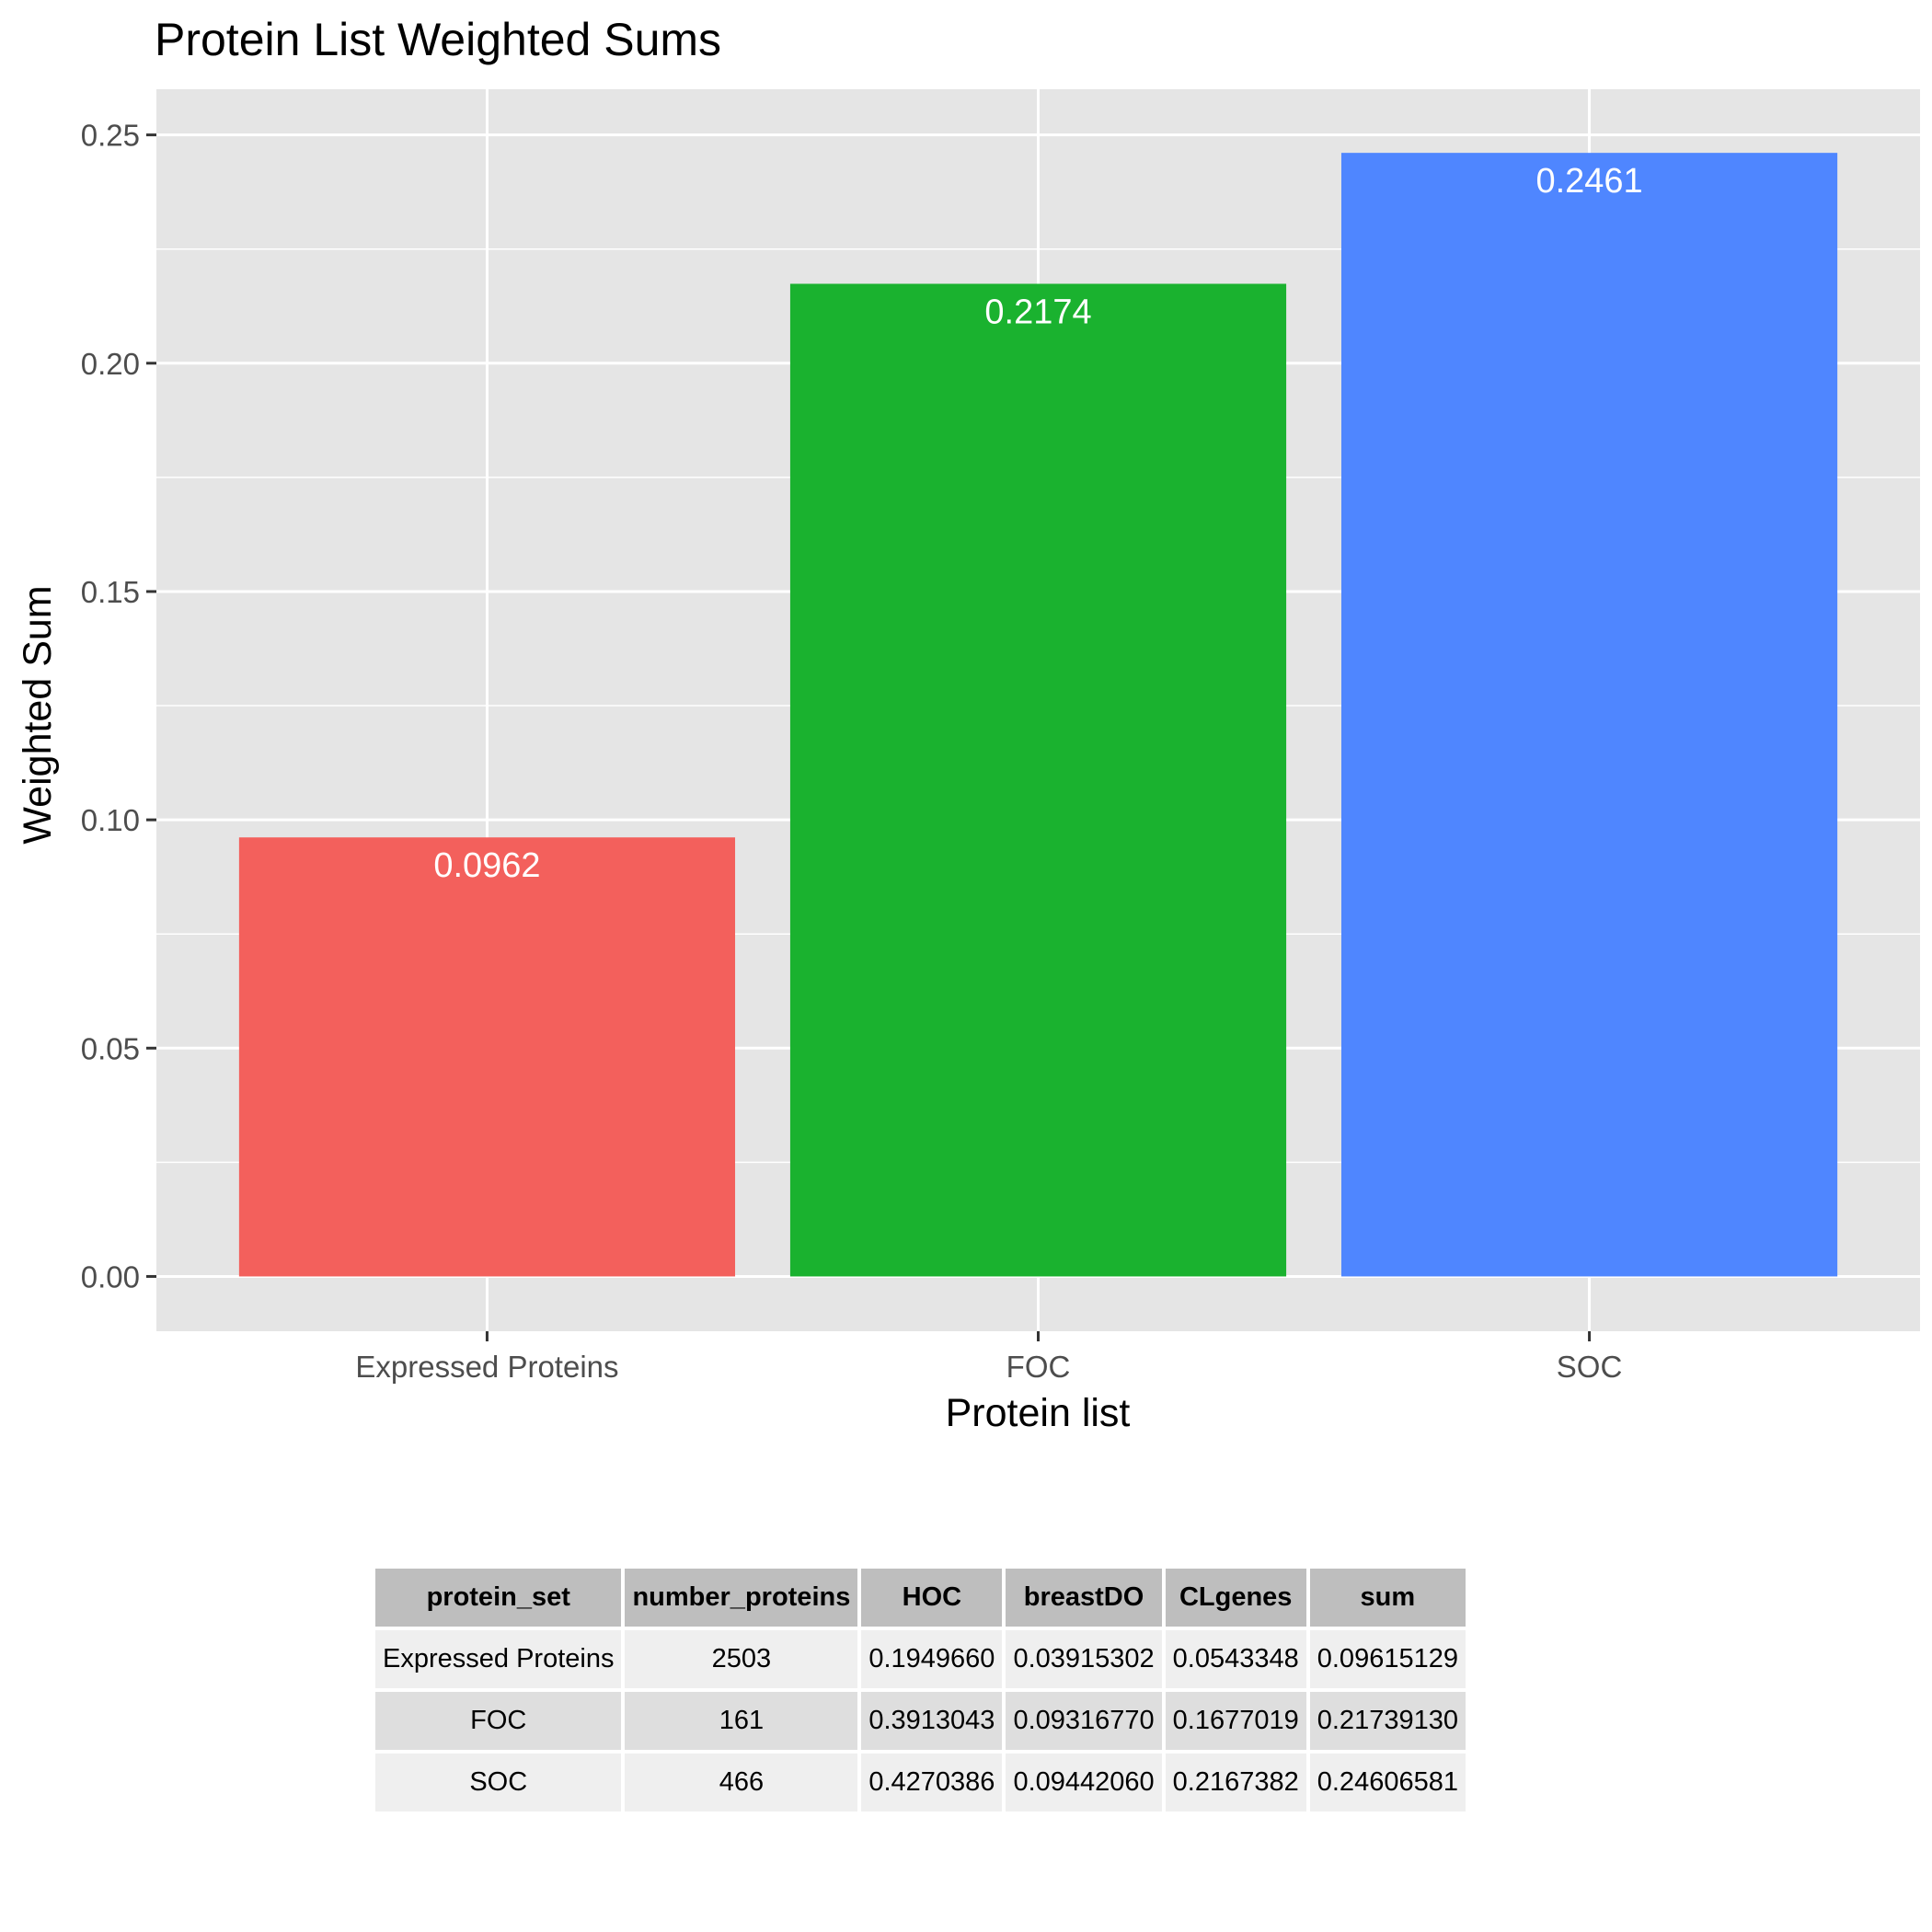 This screenshot has width=1932, height=1932. I want to click on y-tick-label: 0.00, so click(110, 1276).